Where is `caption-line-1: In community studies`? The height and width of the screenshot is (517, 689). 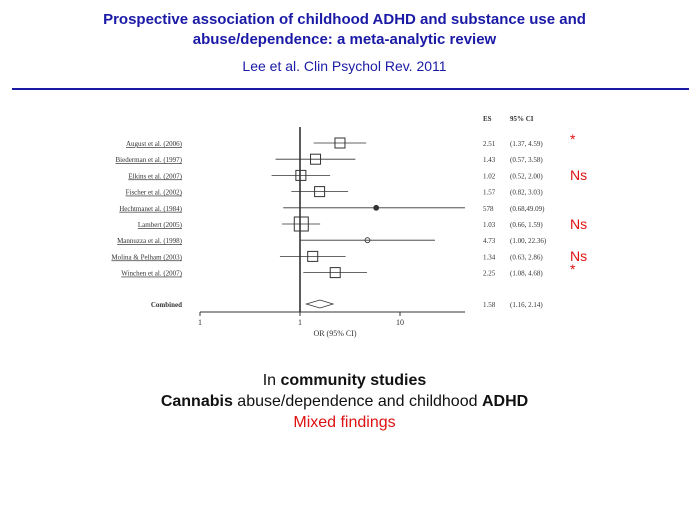 caption-line-1: In community studies is located at coordinates (344, 381).